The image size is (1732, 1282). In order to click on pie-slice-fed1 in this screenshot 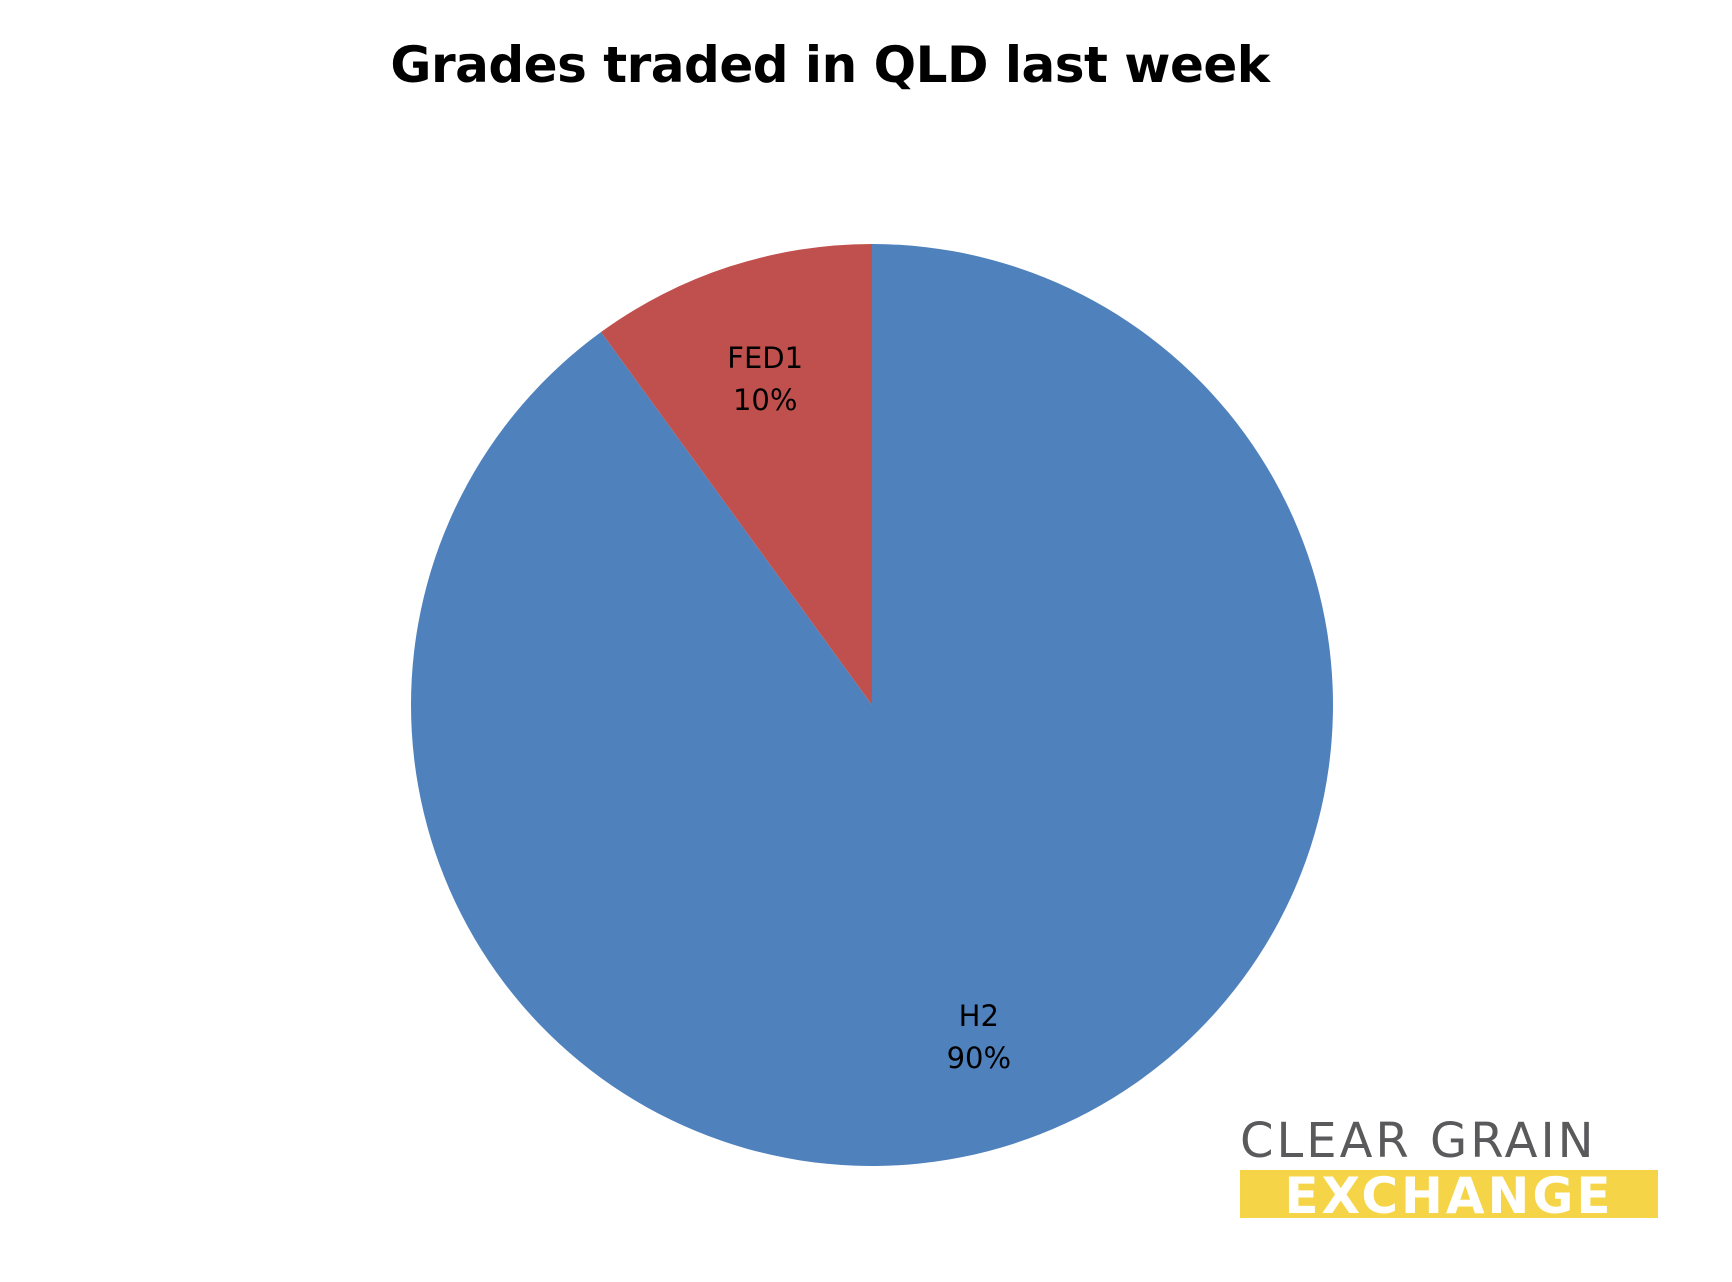, I will do `click(736, 474)`.